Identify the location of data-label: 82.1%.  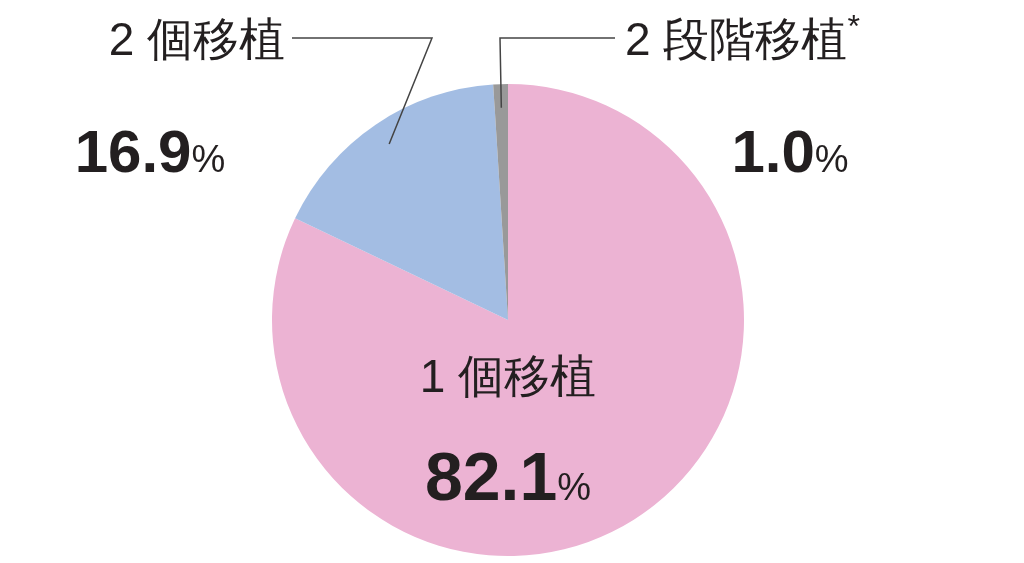
(508, 476).